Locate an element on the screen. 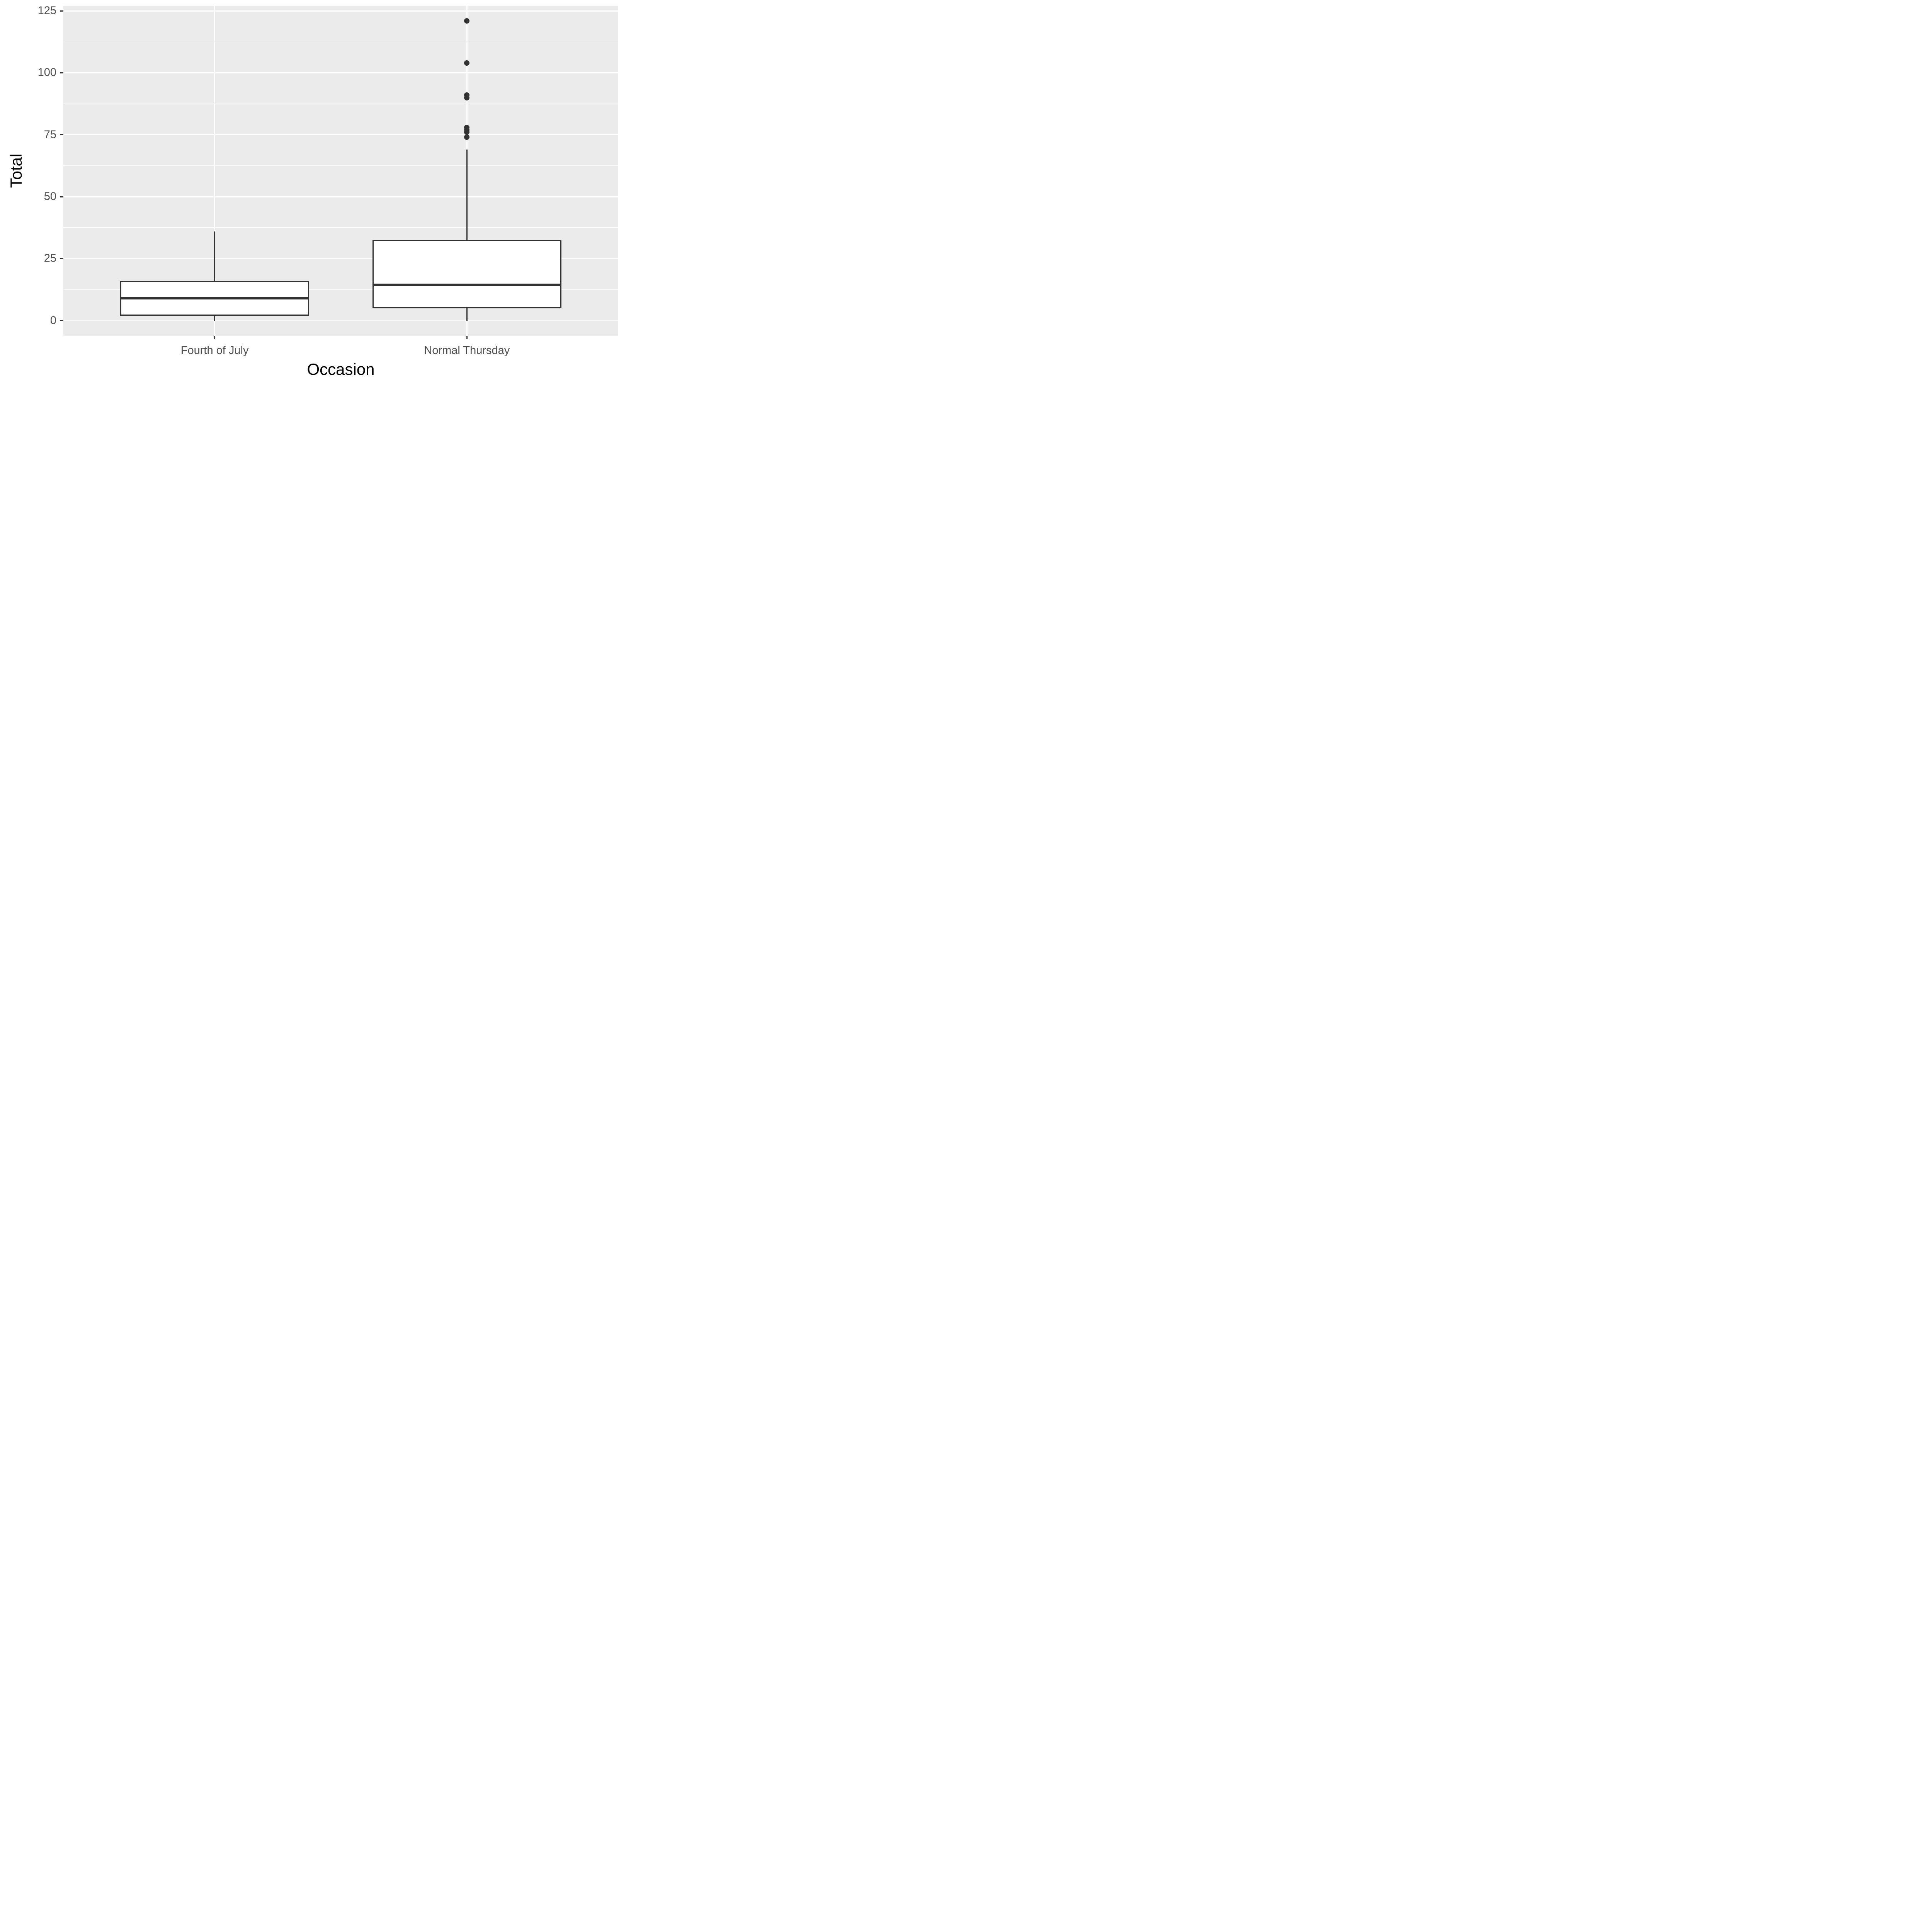 The width and height of the screenshot is (1932, 1932). plot-panel is located at coordinates (340, 171).